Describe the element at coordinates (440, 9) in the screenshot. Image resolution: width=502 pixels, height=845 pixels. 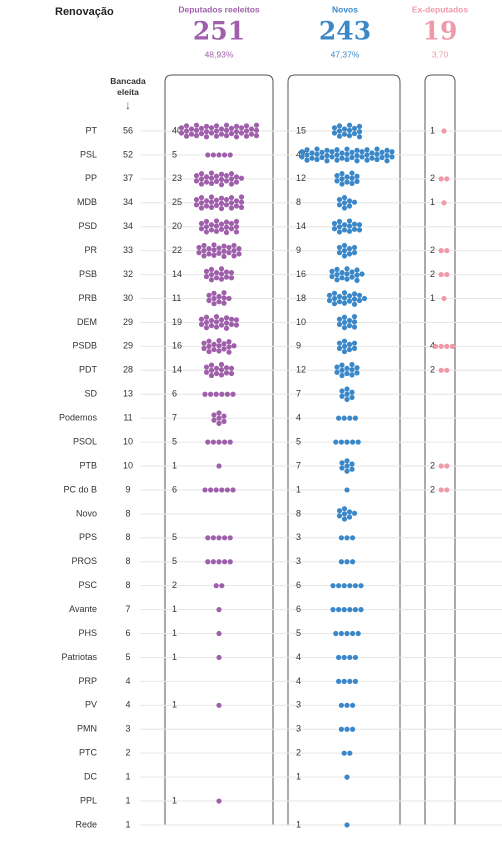
I see `legend-entry: Ex-deputados` at that location.